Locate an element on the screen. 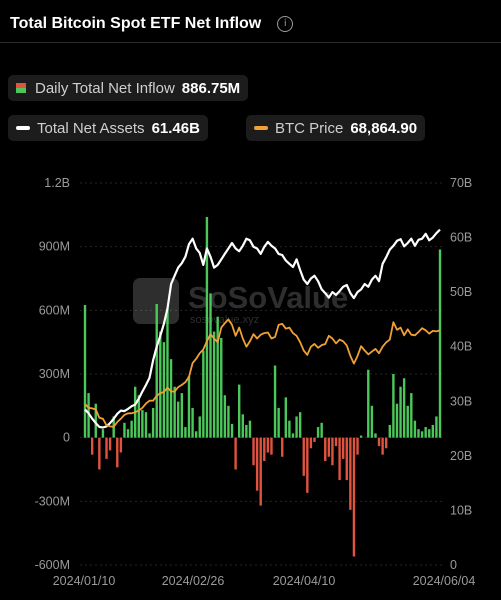 The image size is (501, 600). bar-swatch-icon is located at coordinates (21, 88).